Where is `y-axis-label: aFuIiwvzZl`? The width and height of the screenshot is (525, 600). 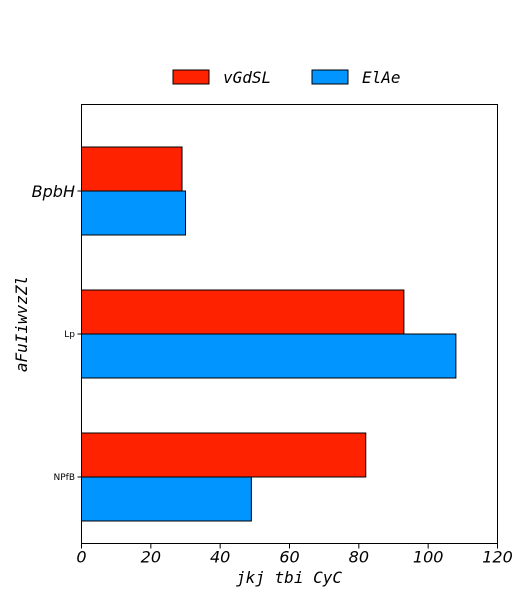 y-axis-label: aFuIiwvzZl is located at coordinates (21, 324).